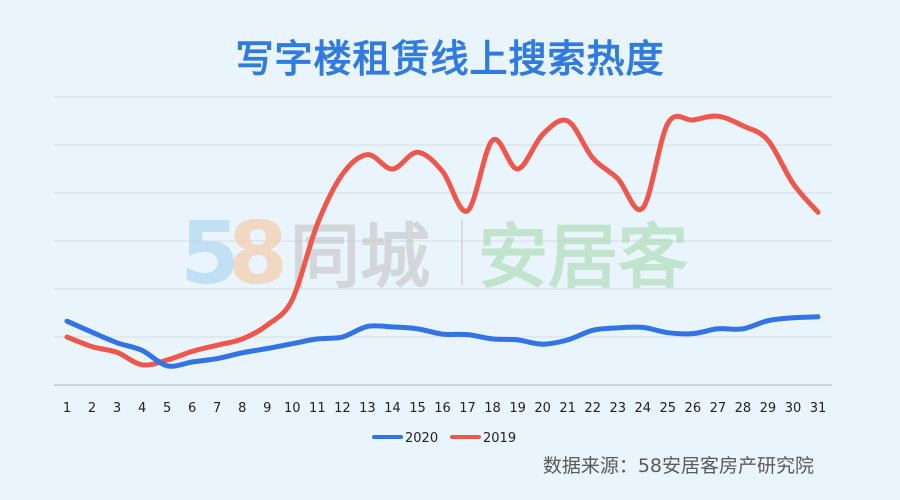  What do you see at coordinates (421, 438) in the screenshot?
I see `legend-label-2020: 2020` at bounding box center [421, 438].